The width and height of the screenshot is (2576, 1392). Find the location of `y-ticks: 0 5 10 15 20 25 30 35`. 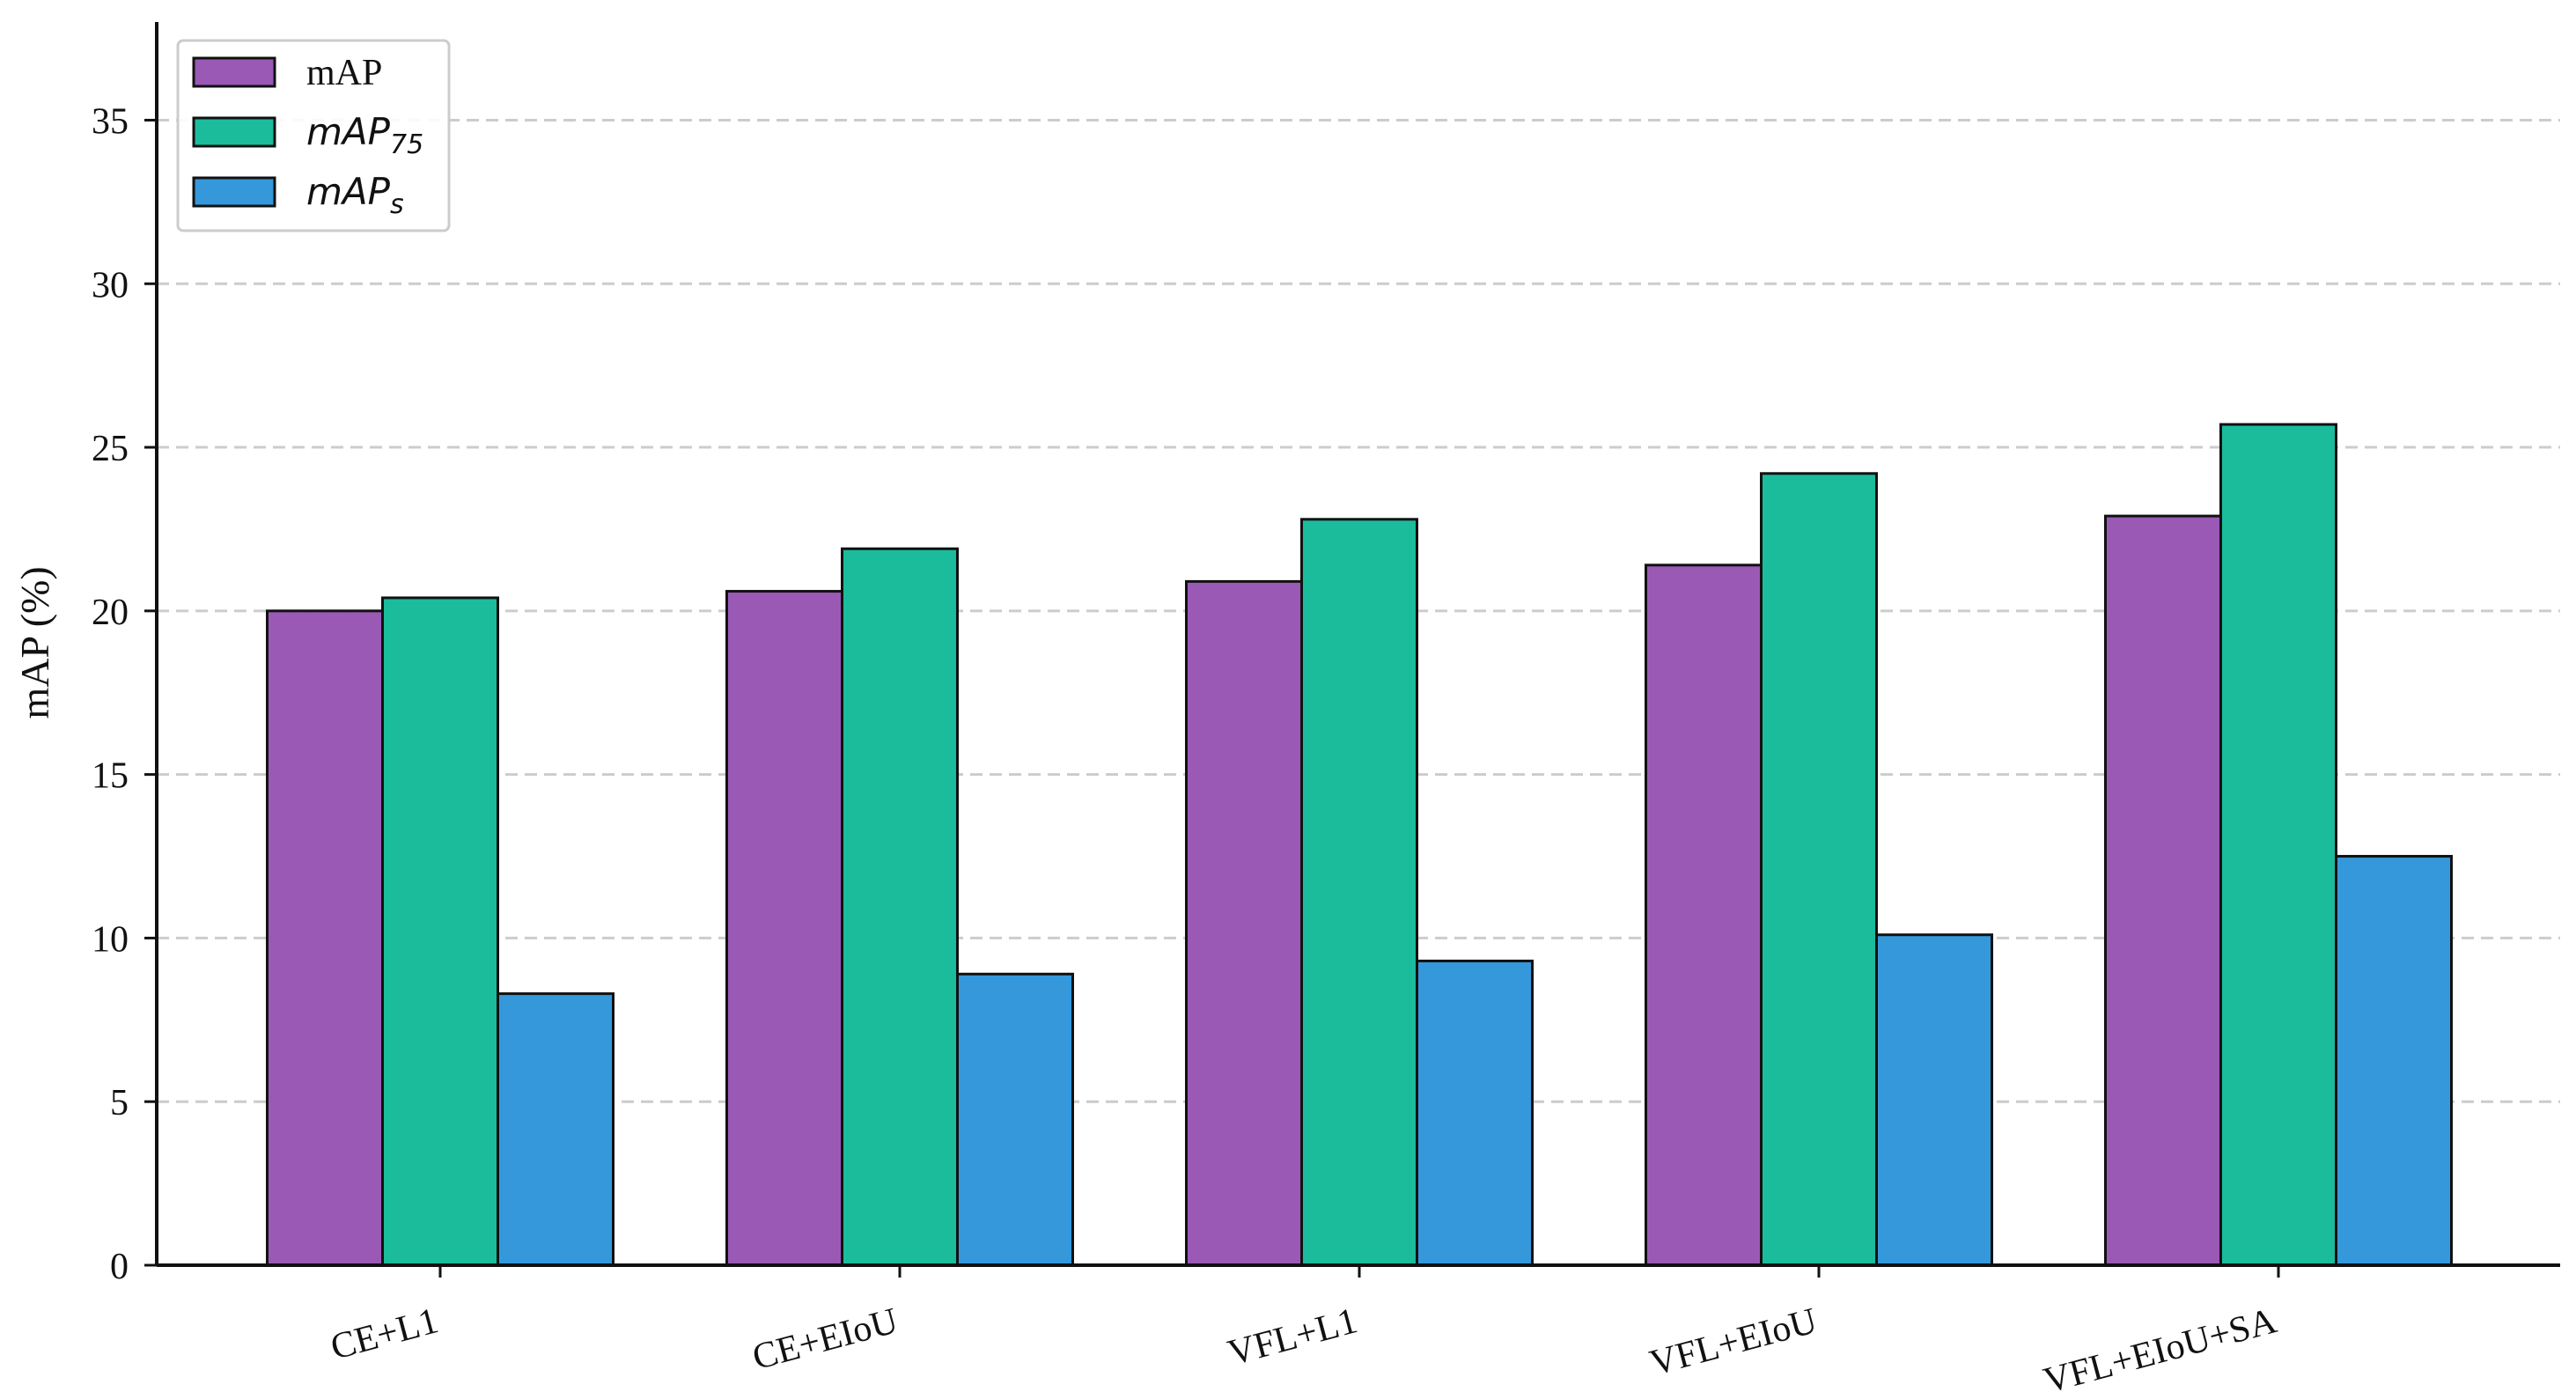

y-ticks: 0 5 10 15 20 25 30 35 is located at coordinates (124, 694).